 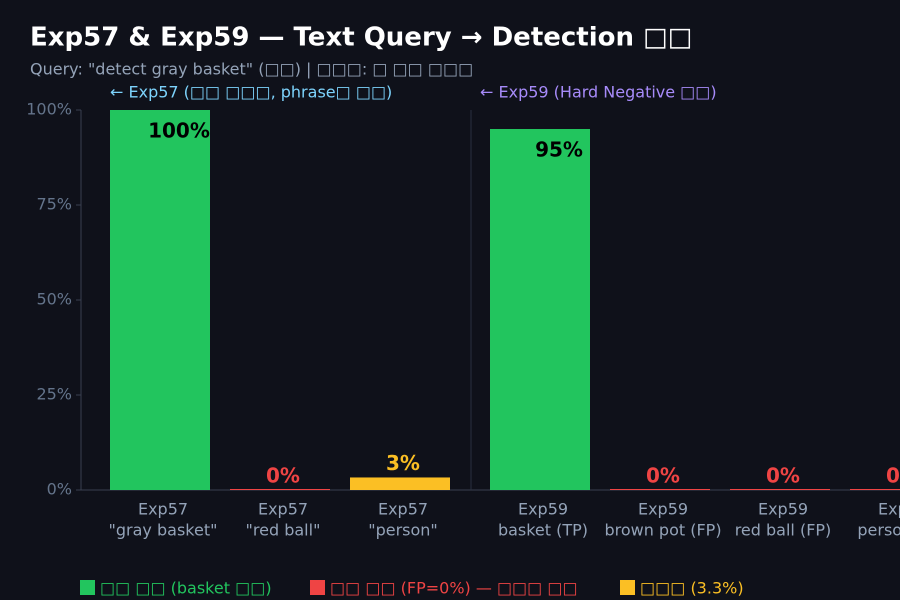 I want to click on value-label: 100%, so click(x=179, y=131).